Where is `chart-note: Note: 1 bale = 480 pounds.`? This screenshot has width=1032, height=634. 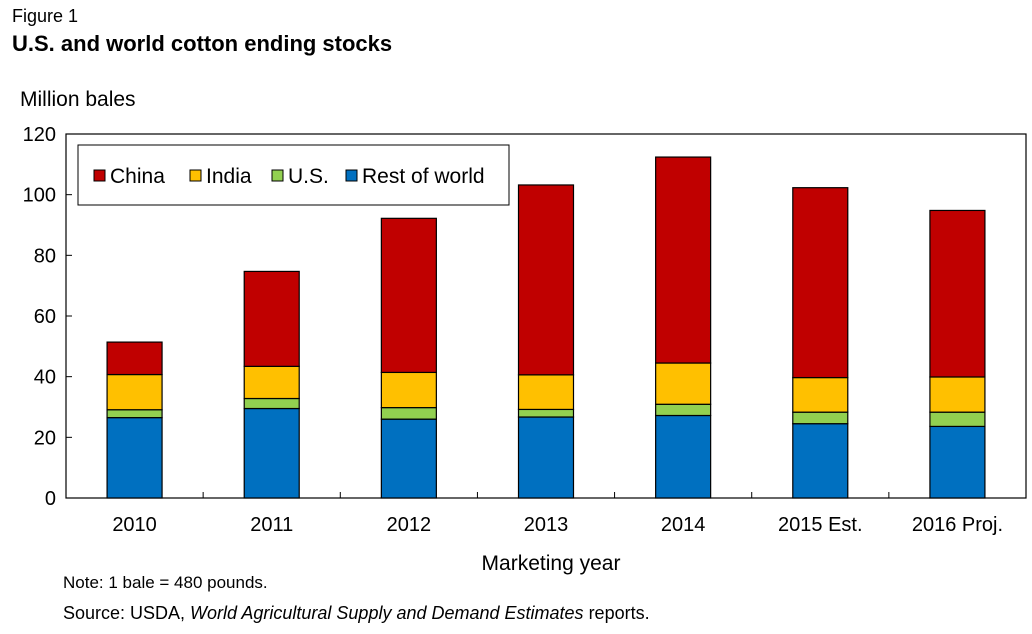 chart-note: Note: 1 bale = 480 pounds. is located at coordinates (165, 582).